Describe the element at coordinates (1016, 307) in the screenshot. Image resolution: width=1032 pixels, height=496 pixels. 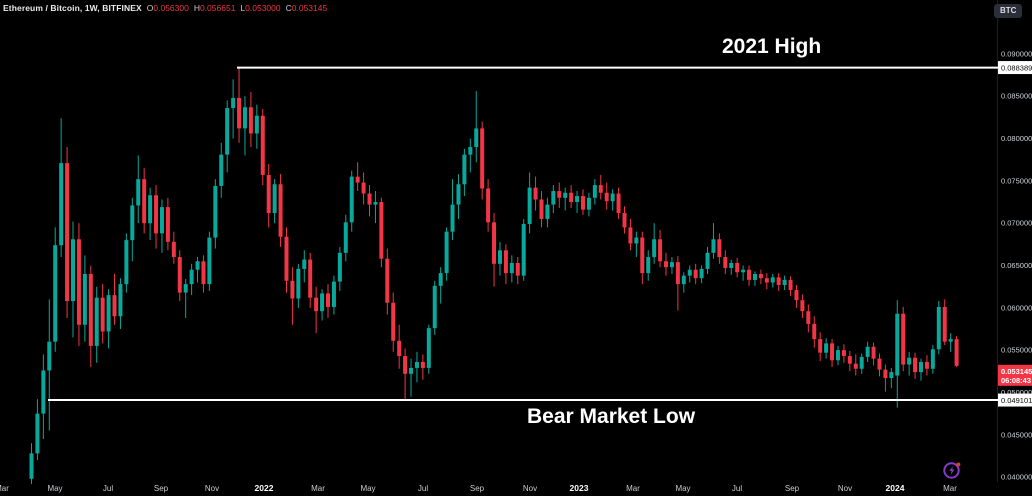
I see `price-tick-label: 0.060000` at that location.